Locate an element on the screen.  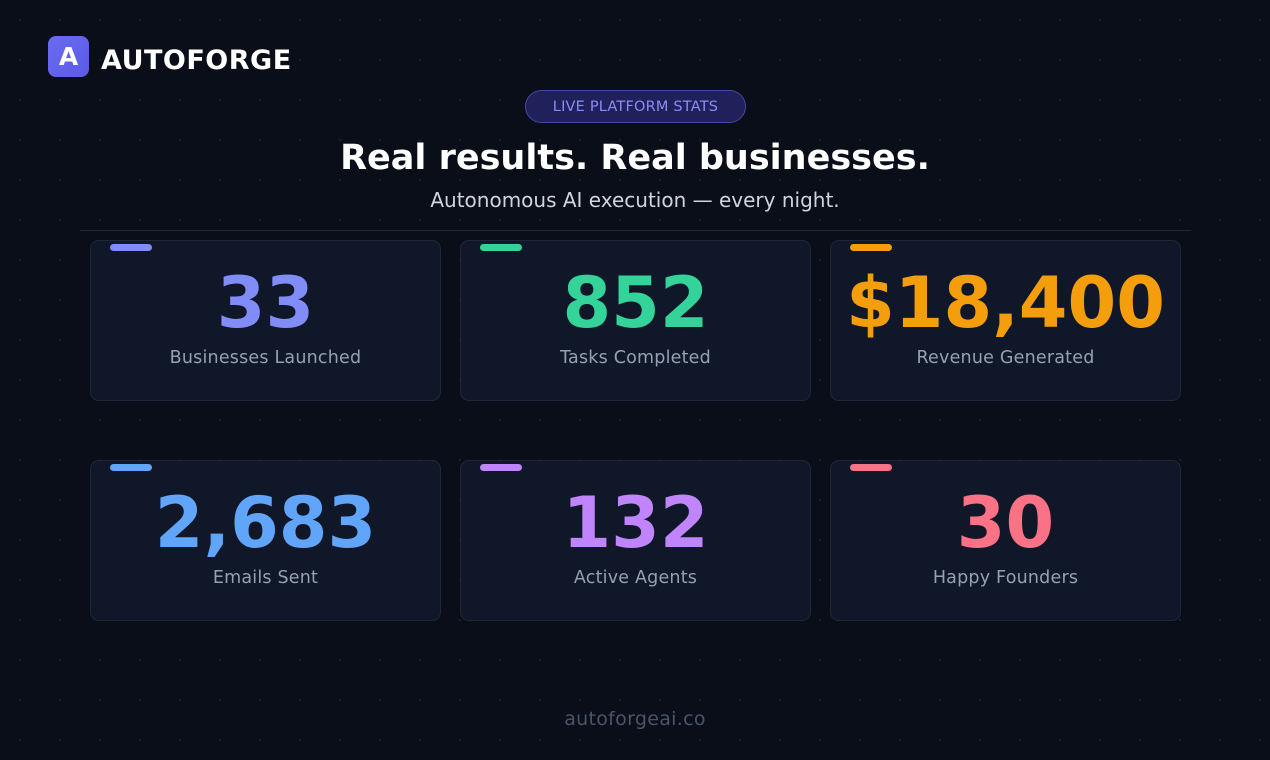
stat-card-businesses-launched: 33 Businesses Launched is located at coordinates (265, 320).